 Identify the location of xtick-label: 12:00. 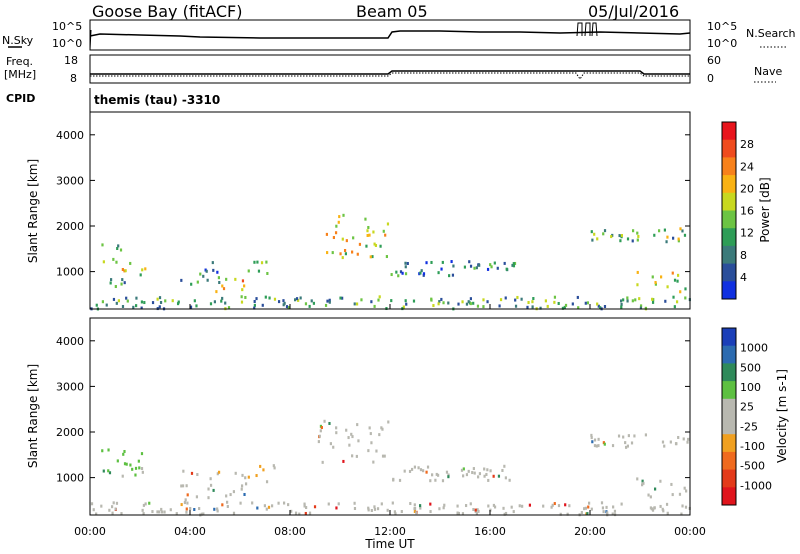
(390, 531).